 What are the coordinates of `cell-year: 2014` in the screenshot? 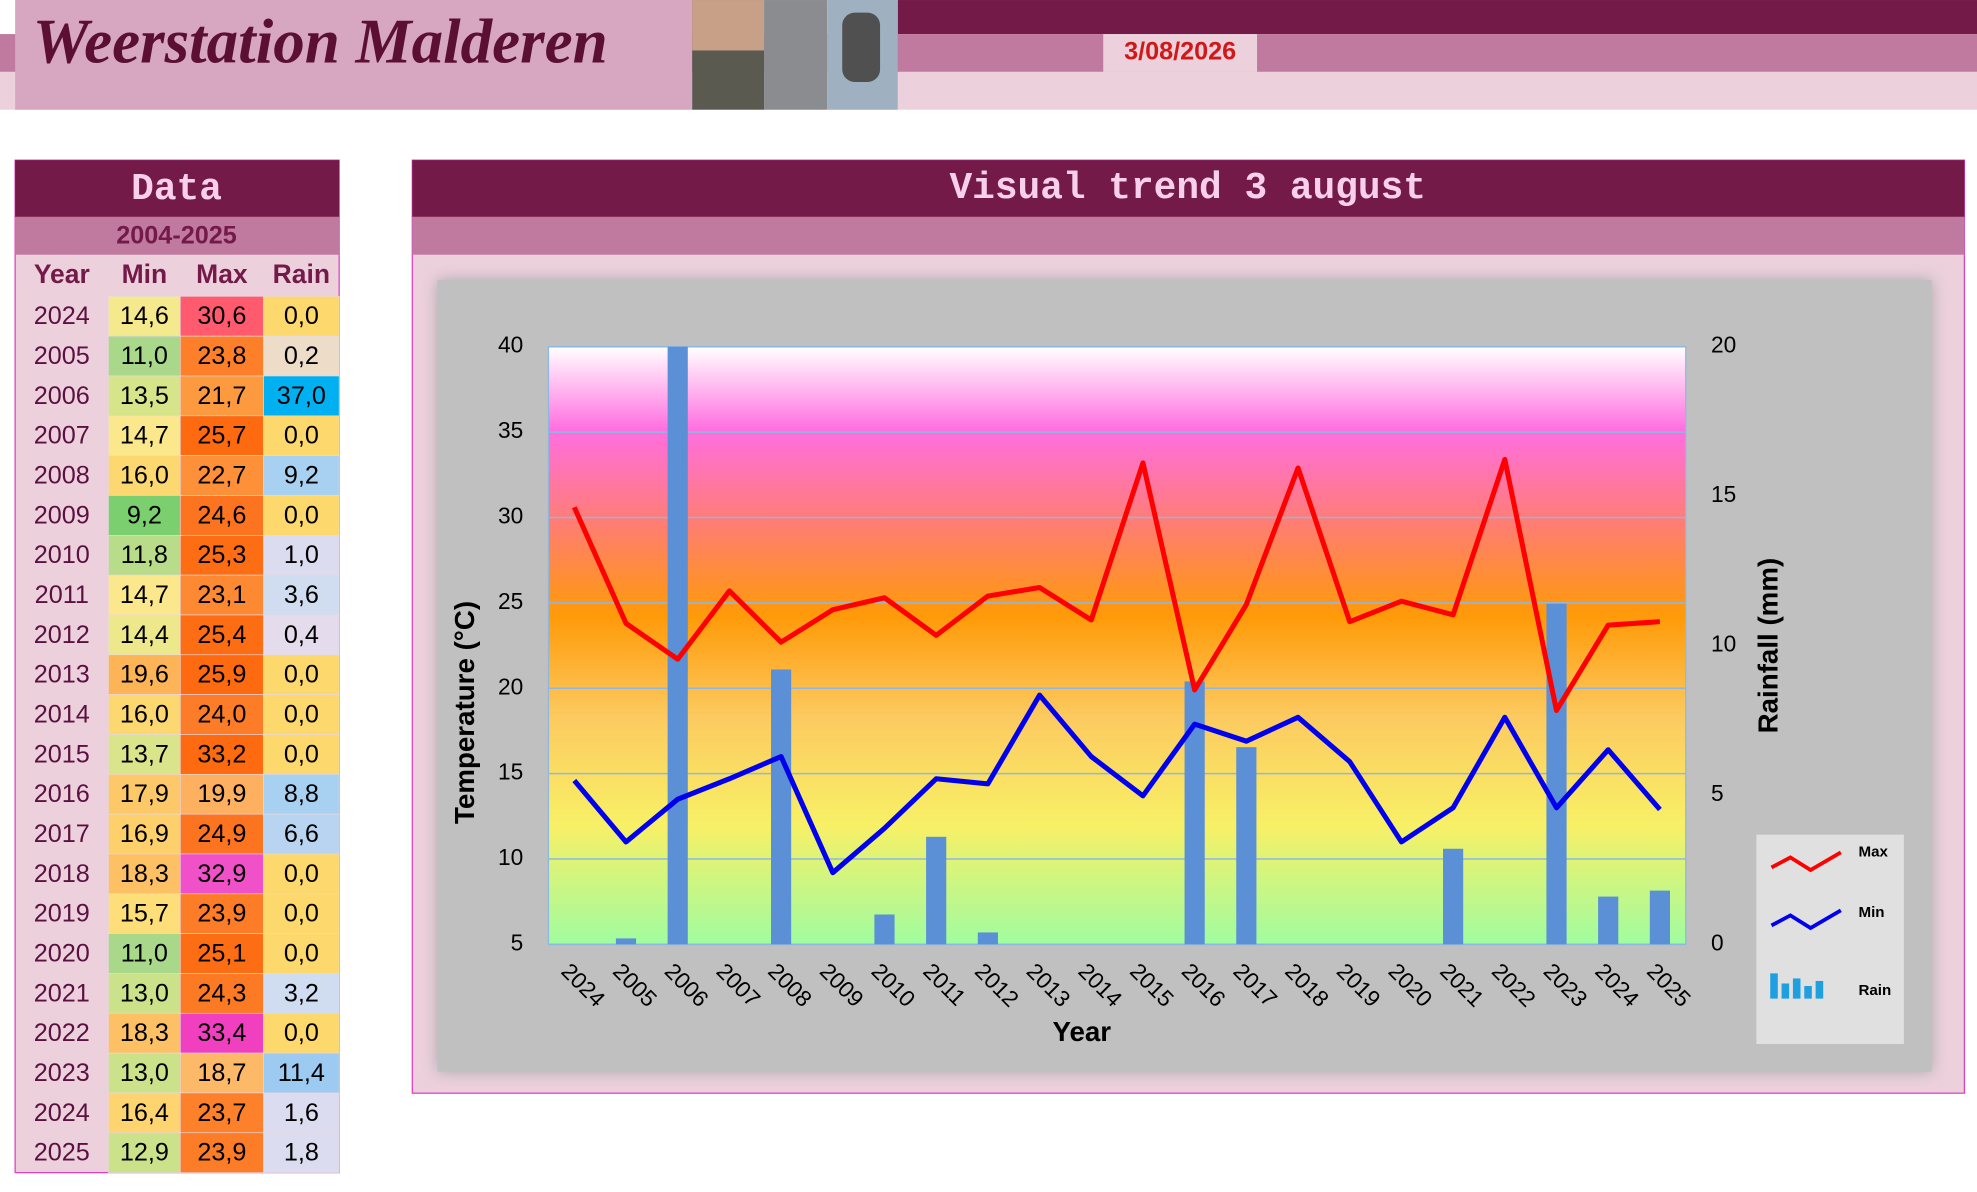 It's located at (62, 714).